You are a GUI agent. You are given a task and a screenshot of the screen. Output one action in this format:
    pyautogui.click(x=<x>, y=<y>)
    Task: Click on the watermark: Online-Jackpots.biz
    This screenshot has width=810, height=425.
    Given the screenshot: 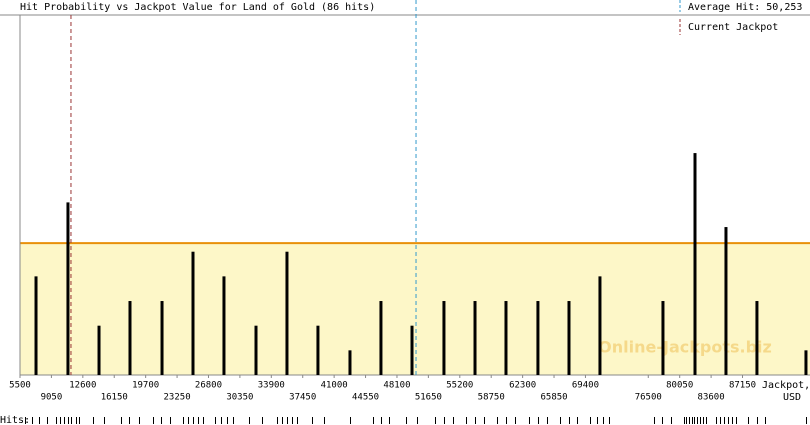 What is the action you would take?
    pyautogui.click(x=685, y=347)
    